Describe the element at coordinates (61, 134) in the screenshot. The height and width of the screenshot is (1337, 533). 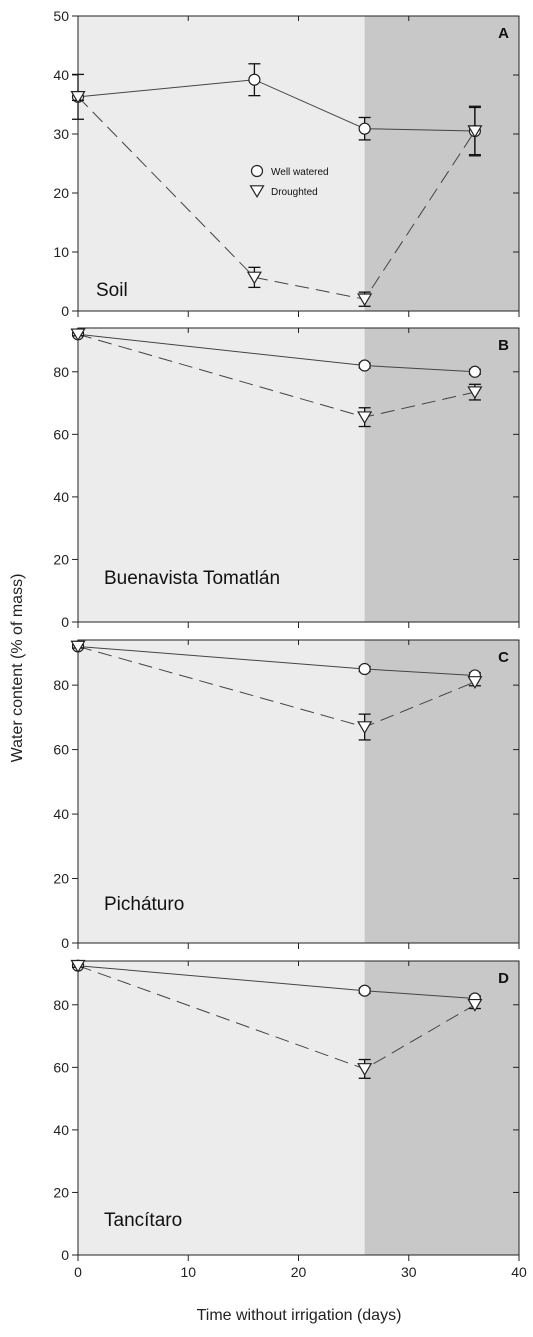
I see `y-tick-label: 30` at that location.